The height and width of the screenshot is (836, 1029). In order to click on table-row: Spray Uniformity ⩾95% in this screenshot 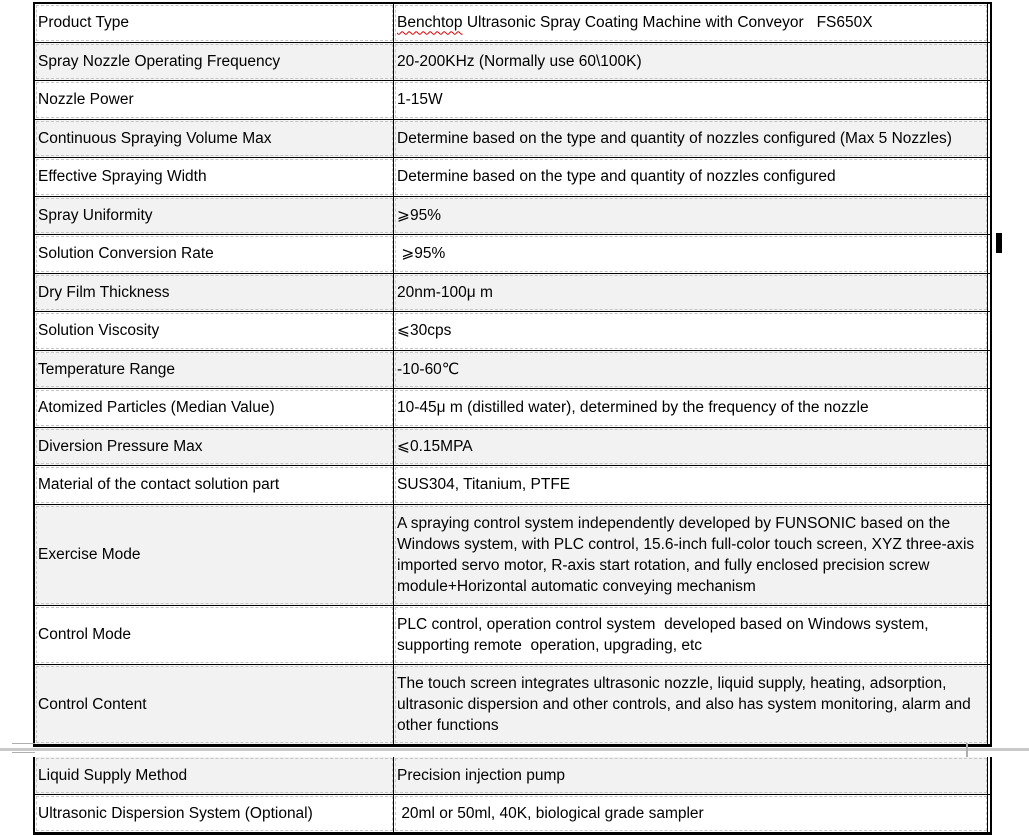, I will do `click(512, 214)`.